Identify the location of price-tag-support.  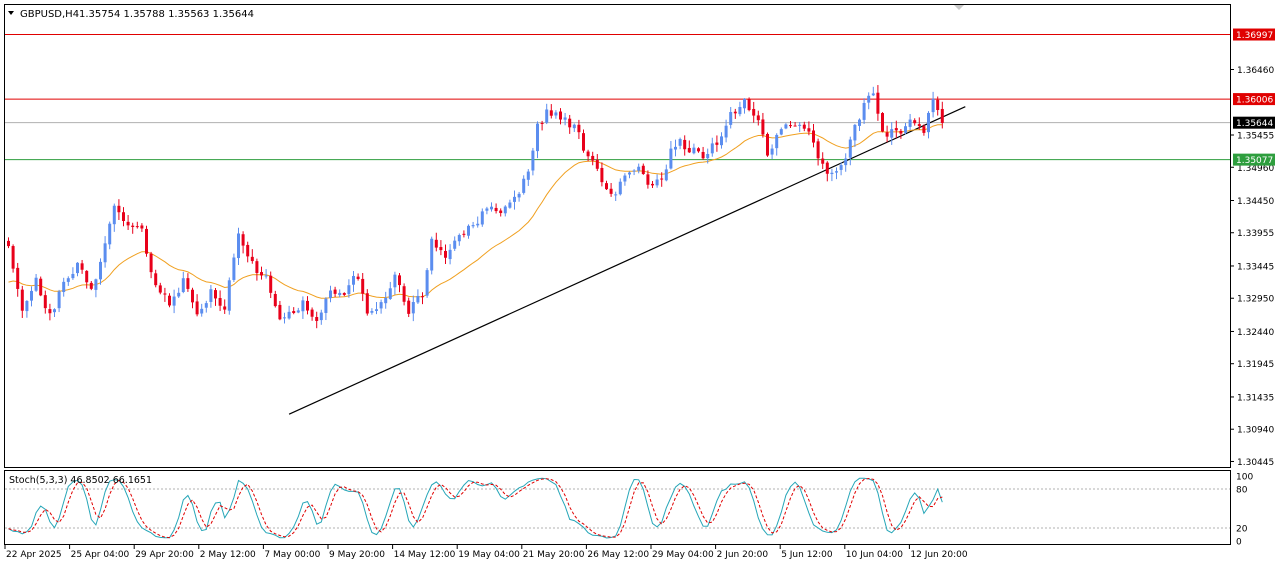
(1254, 159).